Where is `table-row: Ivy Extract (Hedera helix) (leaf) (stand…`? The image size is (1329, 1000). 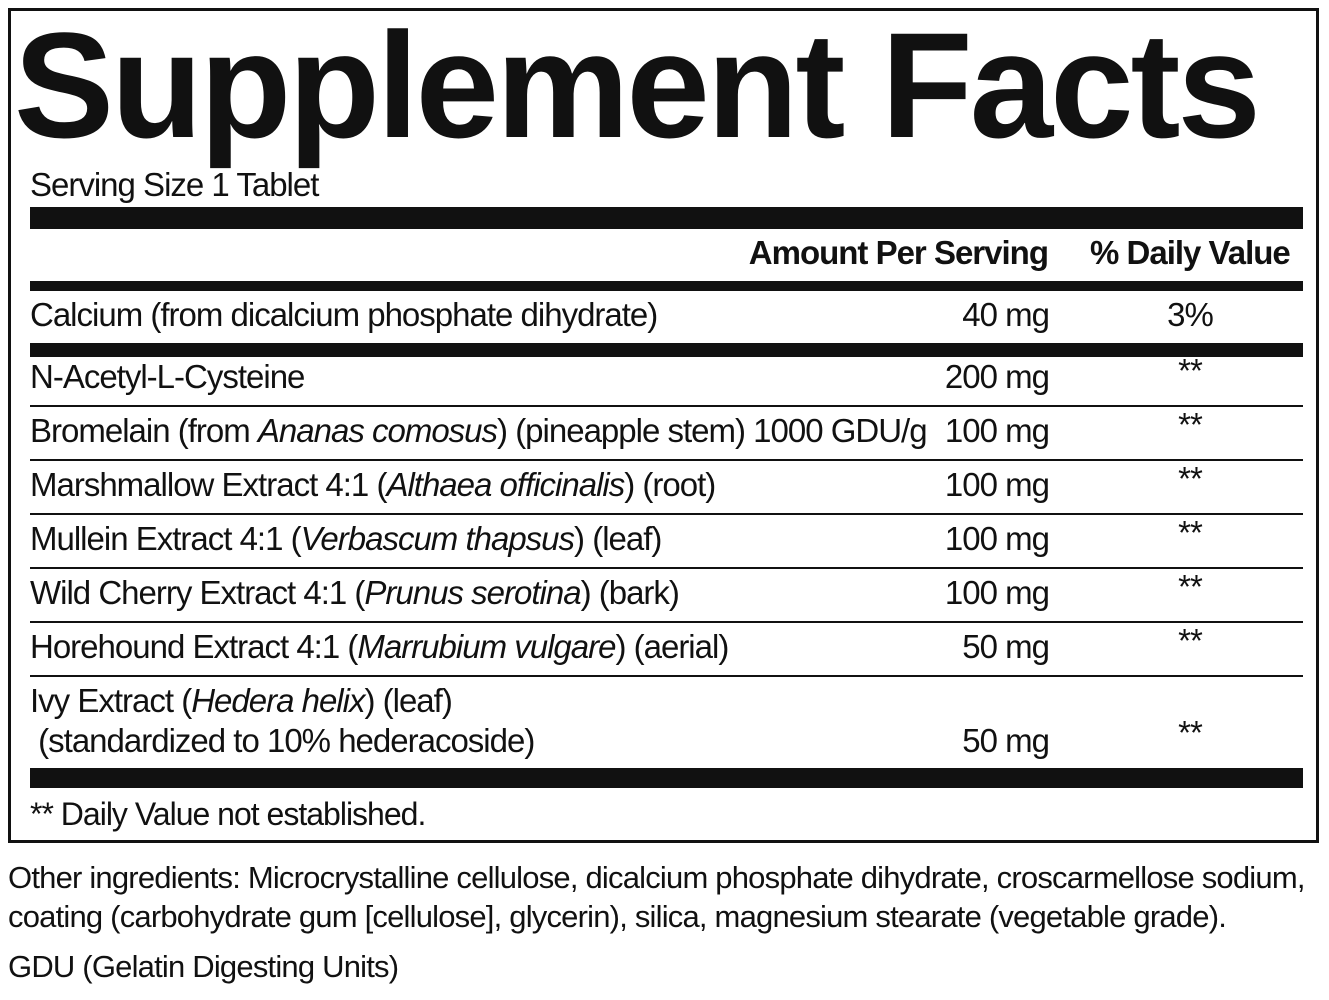 table-row: Ivy Extract (Hedera helix) (leaf) (stand… is located at coordinates (666, 725).